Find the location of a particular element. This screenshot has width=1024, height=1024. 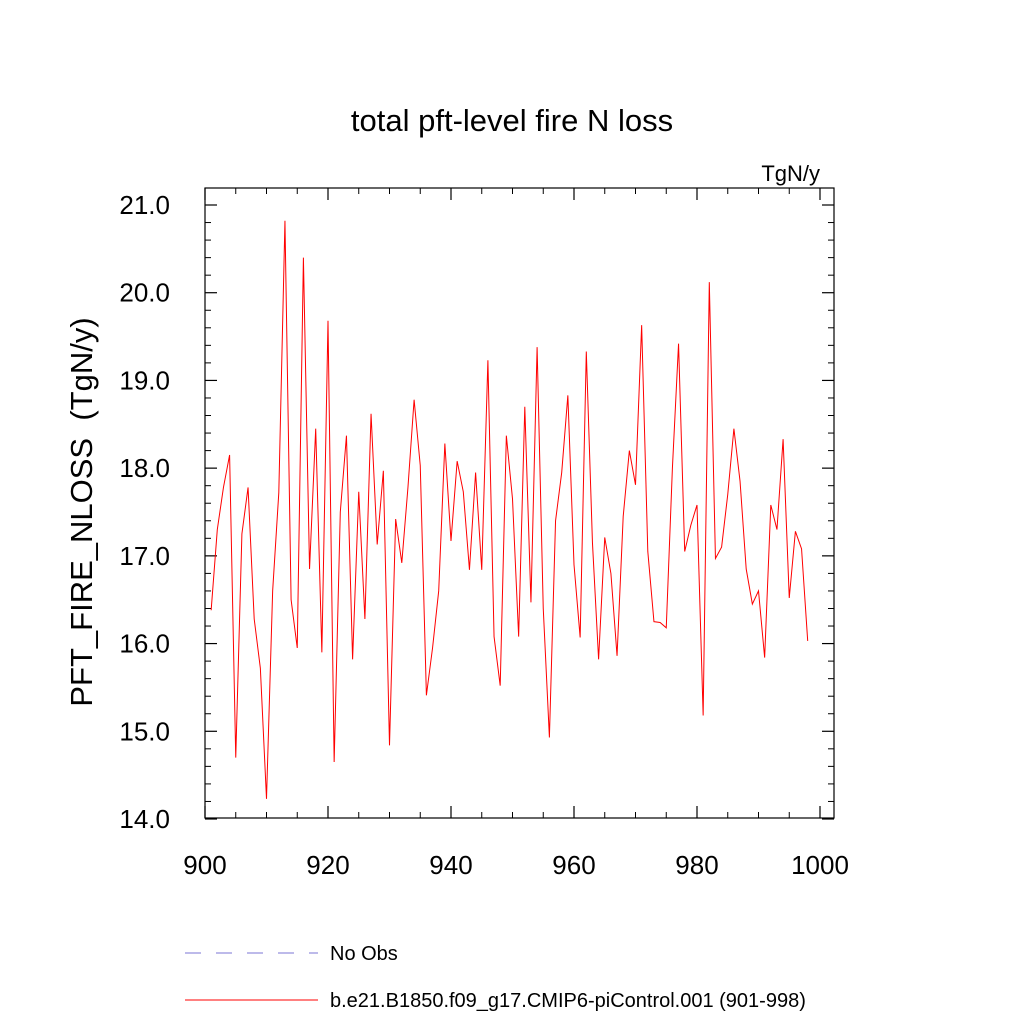

x-tick-label: 900 is located at coordinates (204, 865).